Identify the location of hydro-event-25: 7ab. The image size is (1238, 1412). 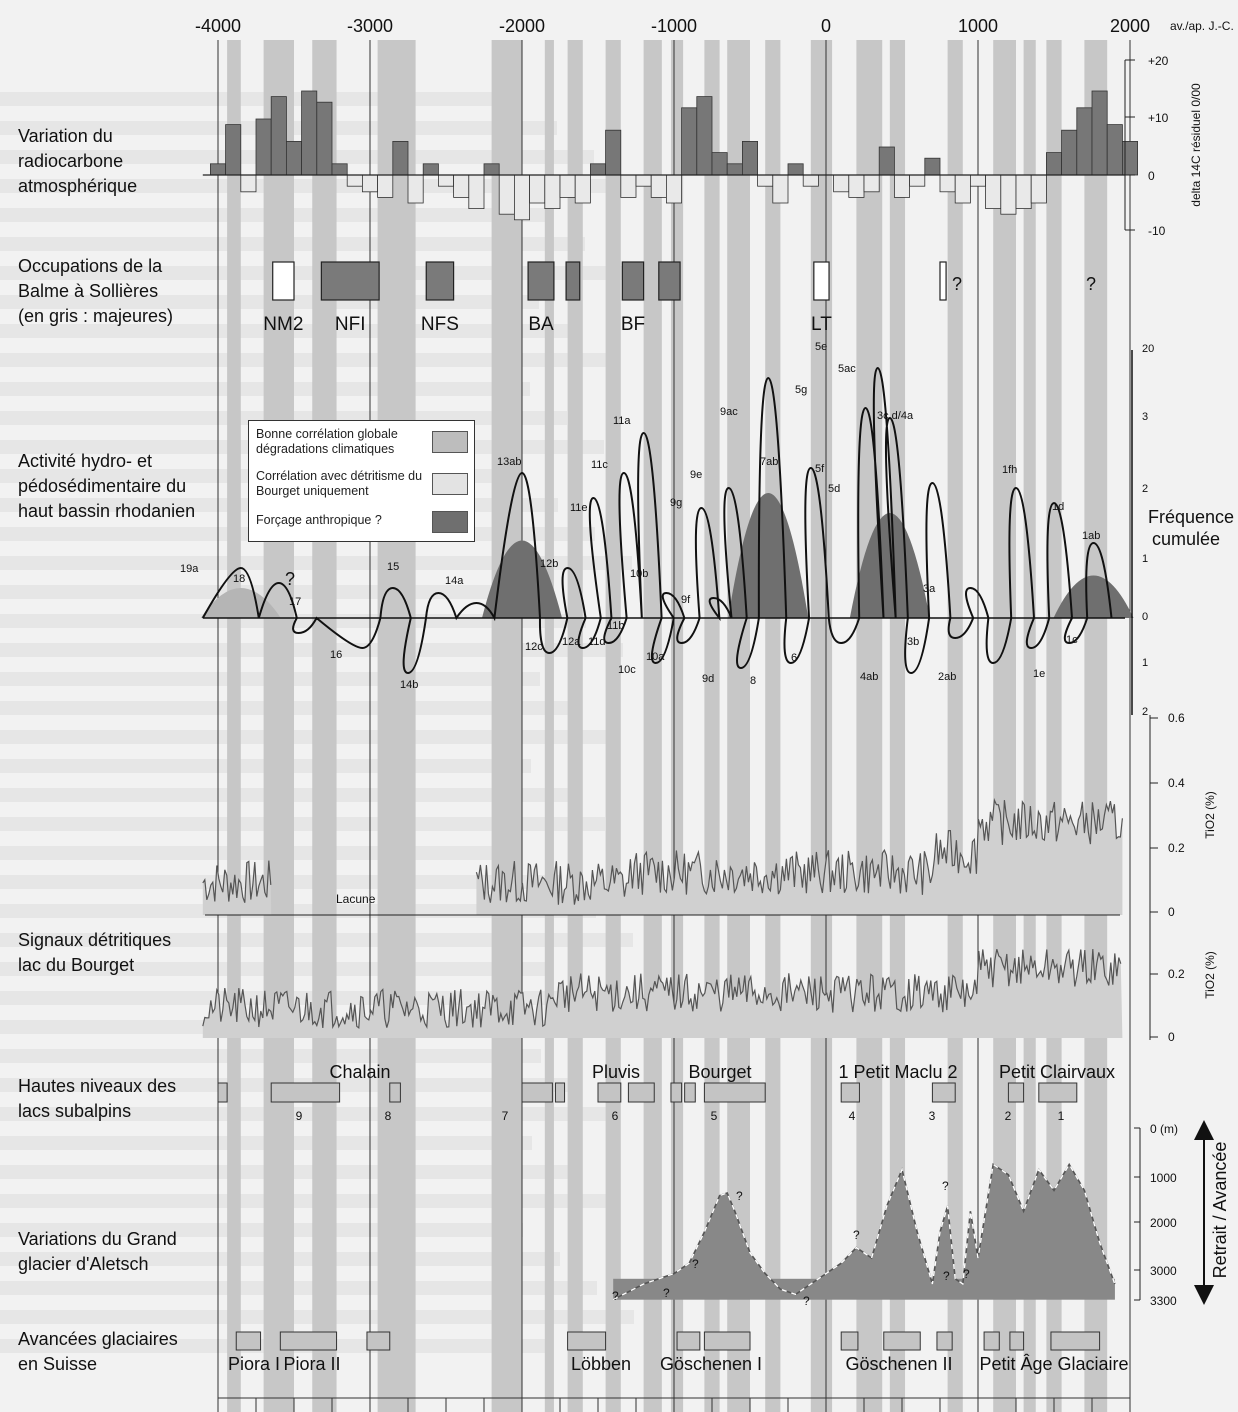
(769, 462).